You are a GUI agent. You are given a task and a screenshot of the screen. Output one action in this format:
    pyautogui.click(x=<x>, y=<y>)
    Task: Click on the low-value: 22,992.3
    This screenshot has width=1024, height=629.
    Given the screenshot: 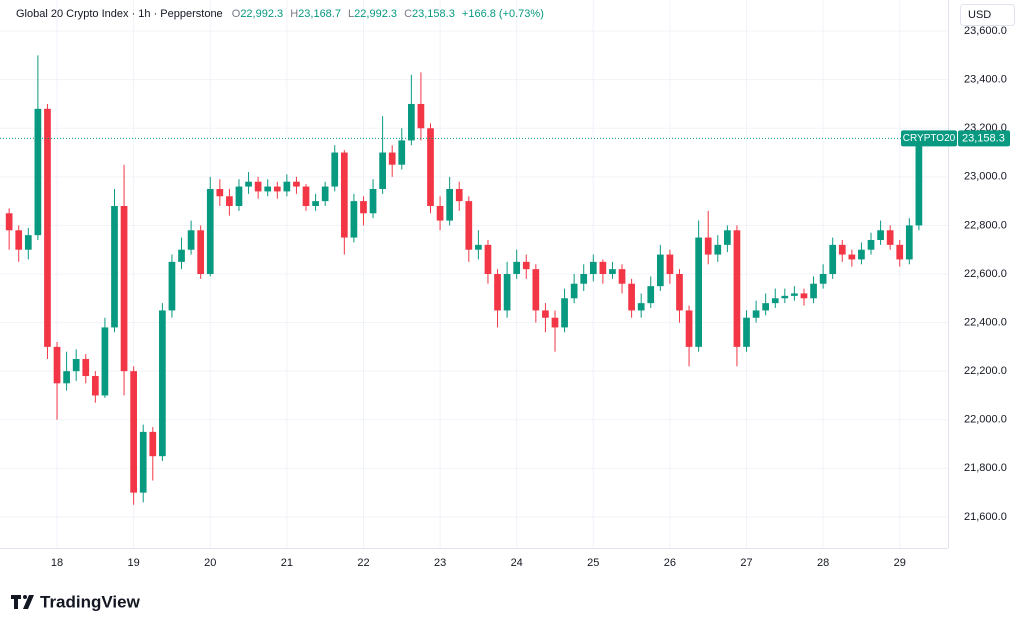 What is the action you would take?
    pyautogui.click(x=375, y=14)
    